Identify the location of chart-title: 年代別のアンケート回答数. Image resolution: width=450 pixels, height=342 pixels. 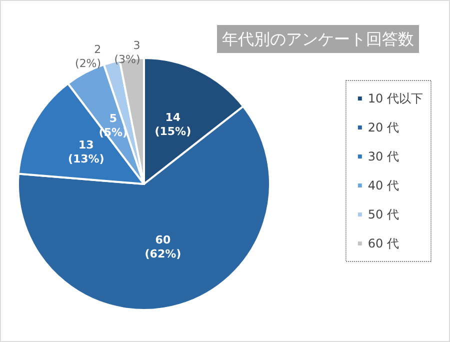
(318, 39).